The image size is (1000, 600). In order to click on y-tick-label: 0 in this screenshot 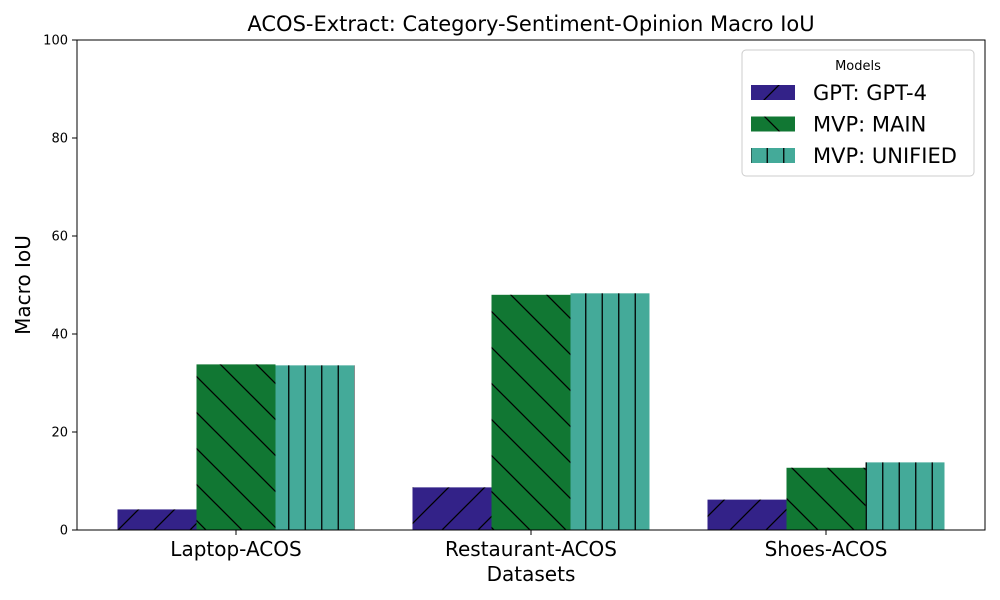, I will do `click(64, 531)`.